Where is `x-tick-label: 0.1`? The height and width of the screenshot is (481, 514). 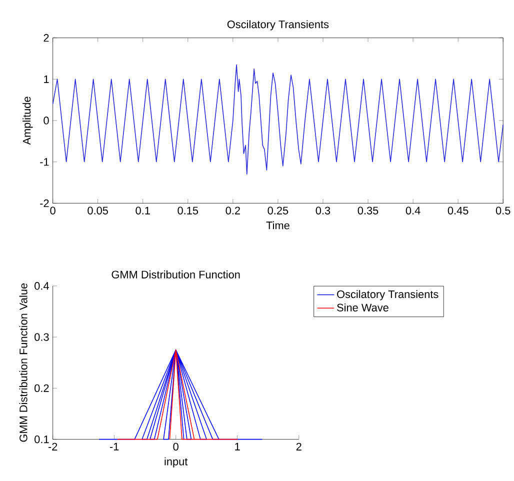
x-tick-label: 0.1 is located at coordinates (143, 210).